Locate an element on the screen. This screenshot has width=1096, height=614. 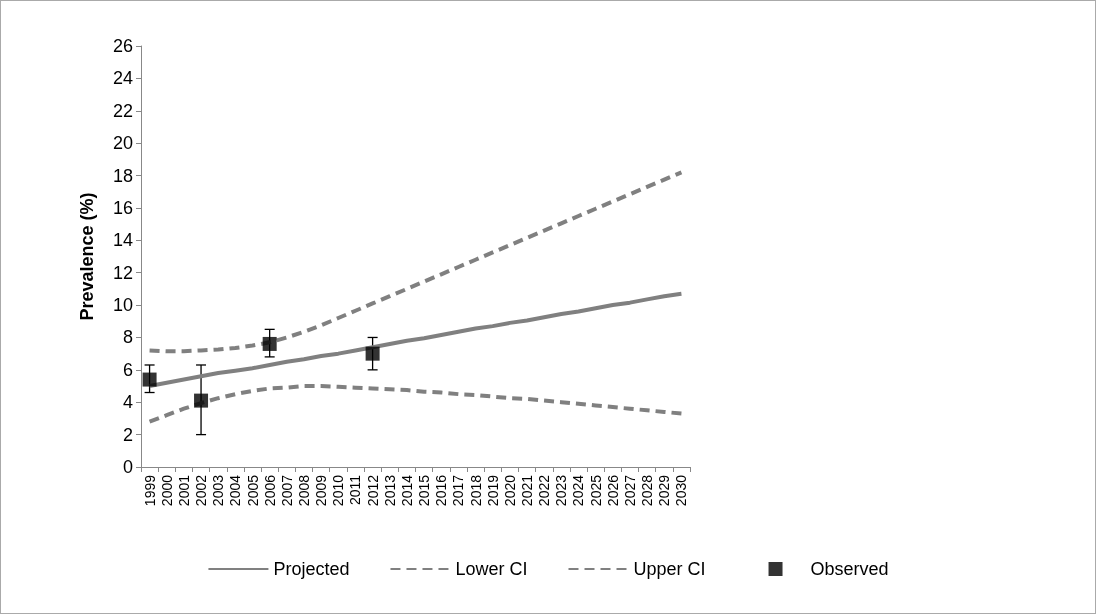
x-tick-label: 2025 is located at coordinates (595, 490).